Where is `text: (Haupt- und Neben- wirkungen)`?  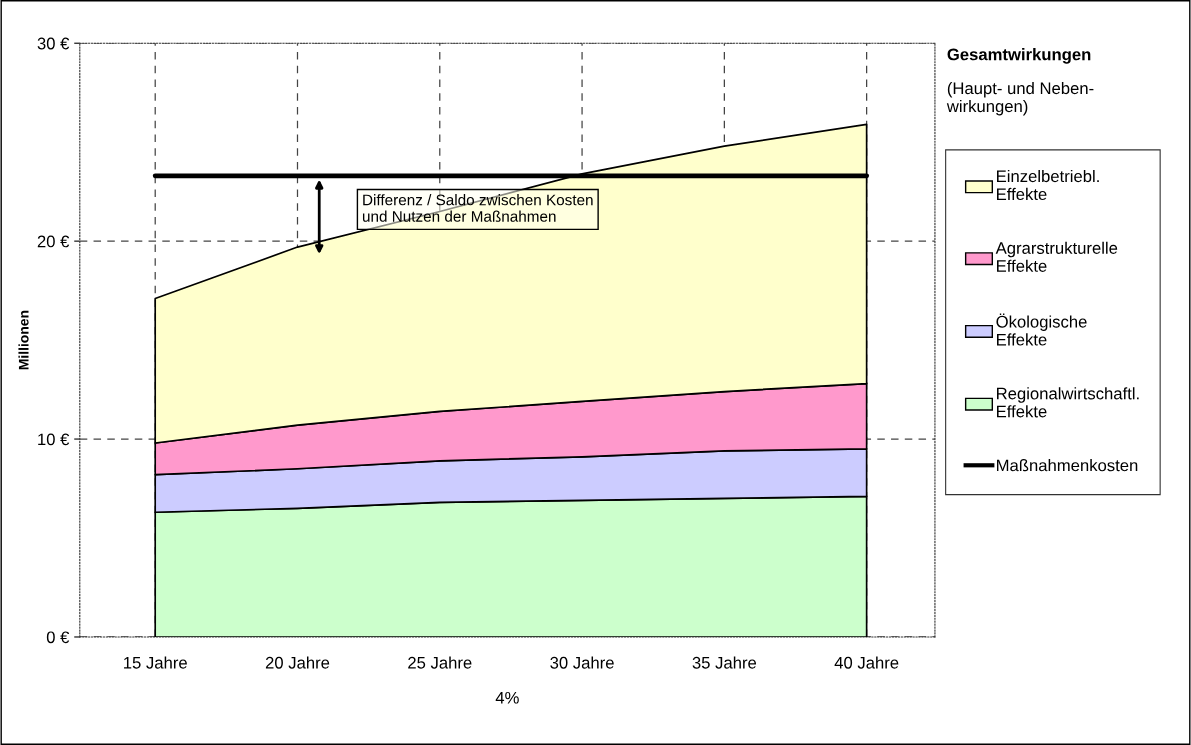 text: (Haupt- und Neben- wirkungen) is located at coordinates (1020, 98).